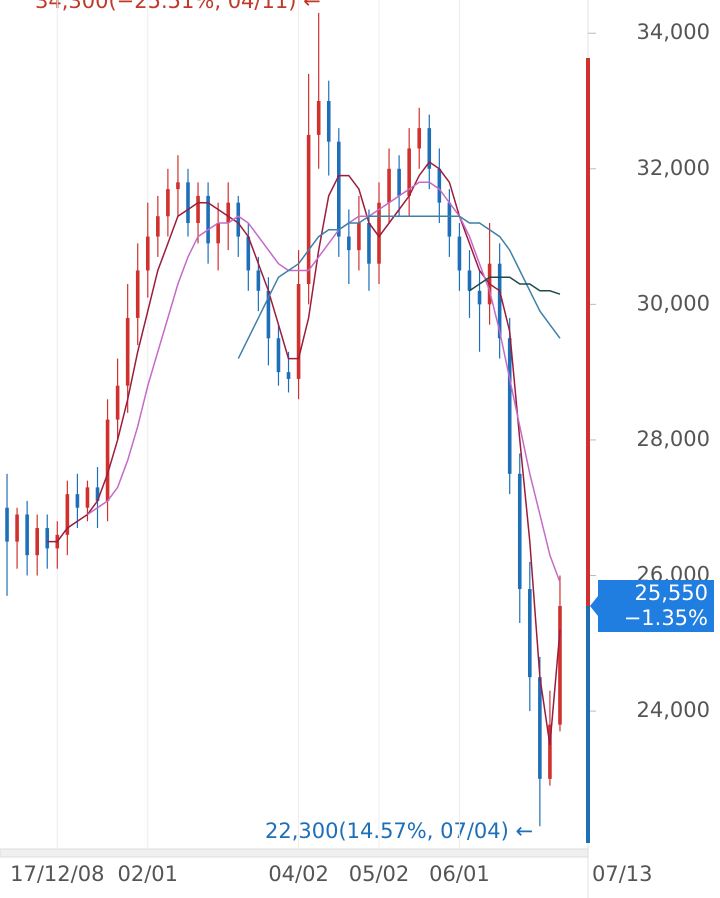 Image resolution: width=720 pixels, height=898 pixels. Describe the element at coordinates (671, 593) in the screenshot. I see `last-price: 25,550` at that location.